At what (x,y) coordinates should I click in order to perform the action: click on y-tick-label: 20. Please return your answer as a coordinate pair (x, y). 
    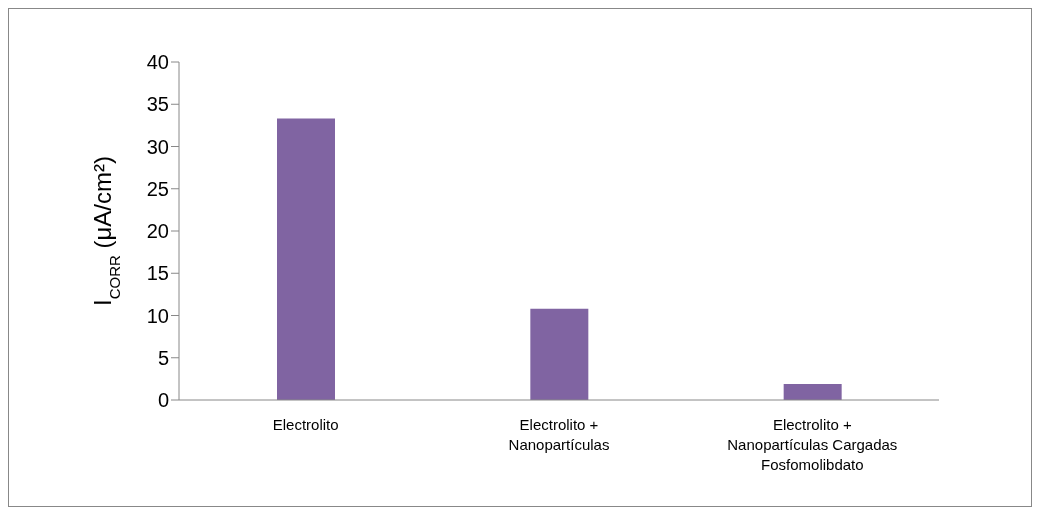
    Looking at the image, I should click on (157, 231).